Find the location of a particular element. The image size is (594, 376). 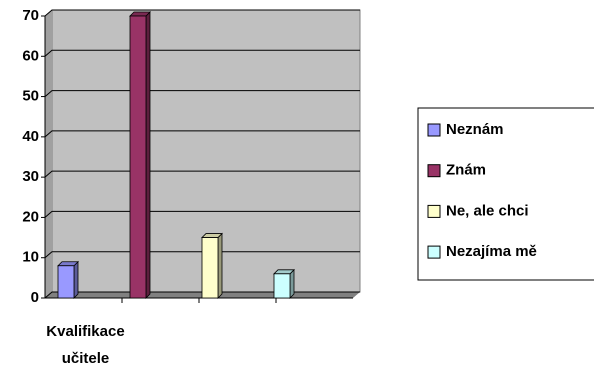

y-tick-label: 60 is located at coordinates (30, 55).